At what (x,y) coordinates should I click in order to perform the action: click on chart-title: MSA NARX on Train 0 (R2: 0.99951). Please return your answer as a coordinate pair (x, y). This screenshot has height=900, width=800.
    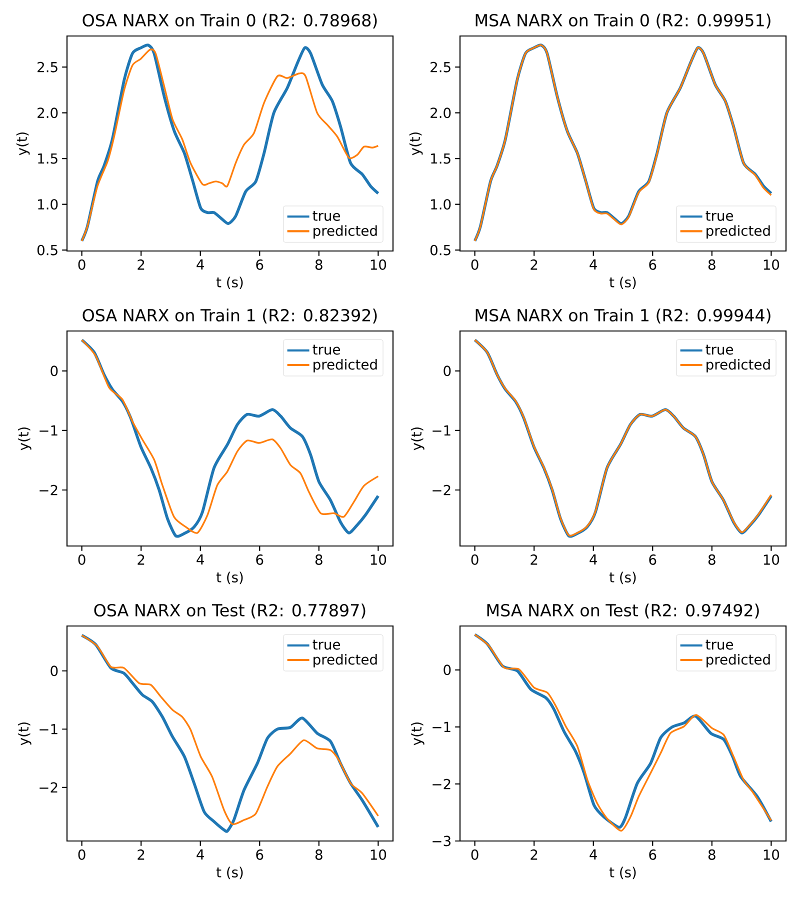
    Looking at the image, I should click on (623, 21).